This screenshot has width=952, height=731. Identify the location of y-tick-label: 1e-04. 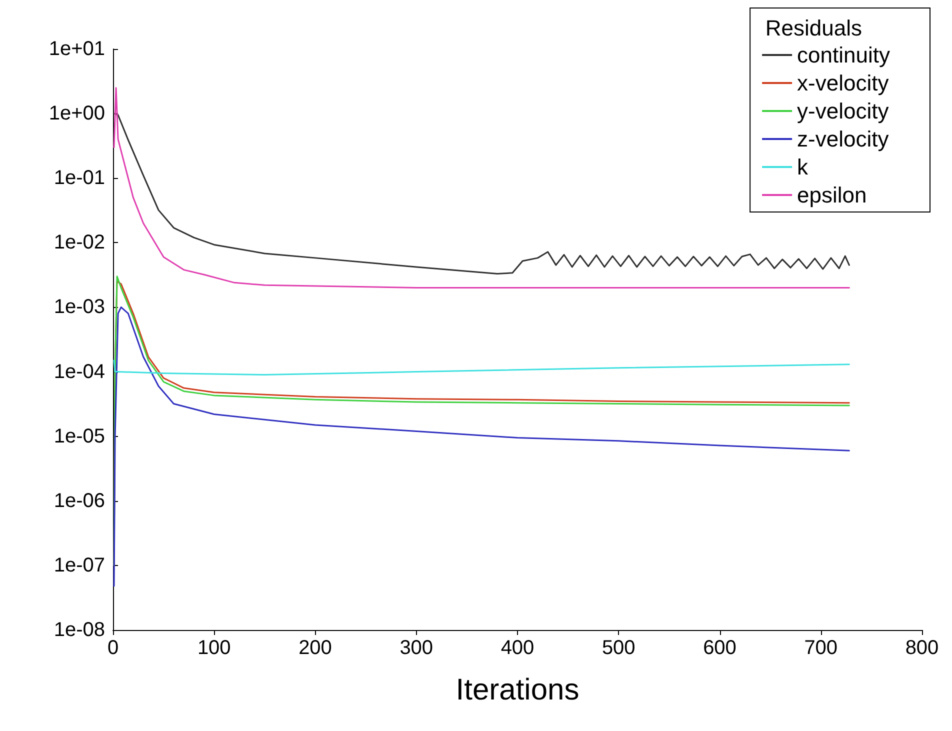
(79, 371).